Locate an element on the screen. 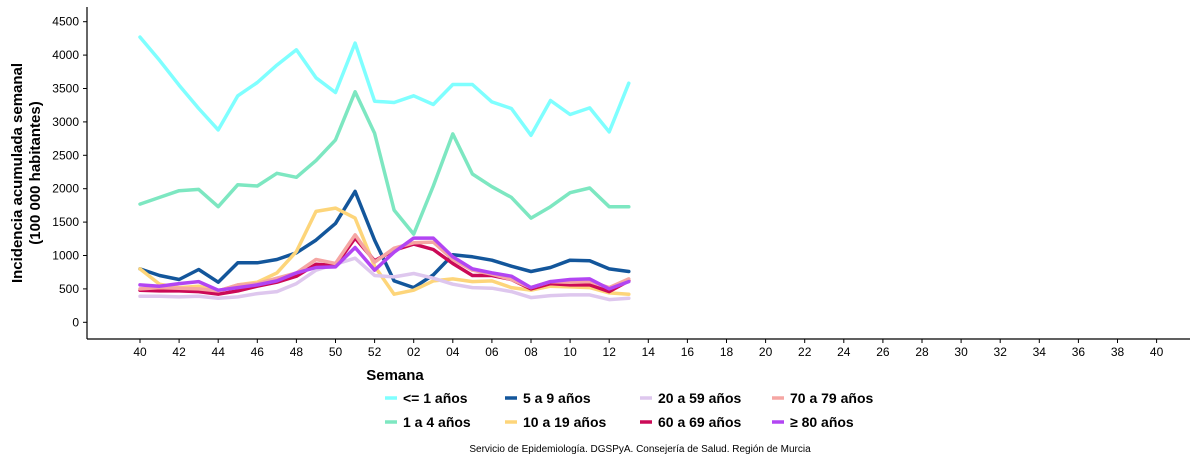  y-tick-label: 2500 is located at coordinates (65, 155).